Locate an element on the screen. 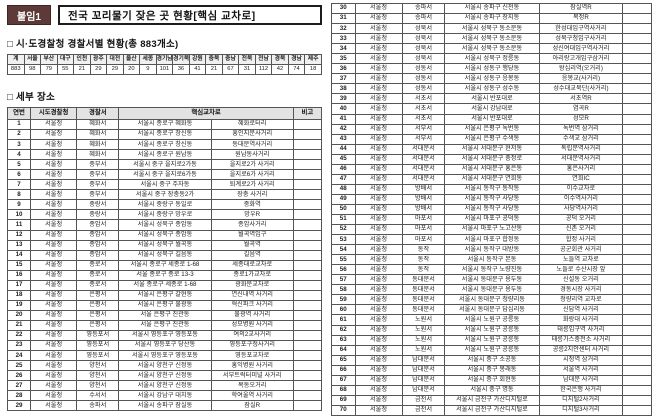 The width and height of the screenshot is (658, 419). table-cell: 16 is located at coordinates (19, 275).